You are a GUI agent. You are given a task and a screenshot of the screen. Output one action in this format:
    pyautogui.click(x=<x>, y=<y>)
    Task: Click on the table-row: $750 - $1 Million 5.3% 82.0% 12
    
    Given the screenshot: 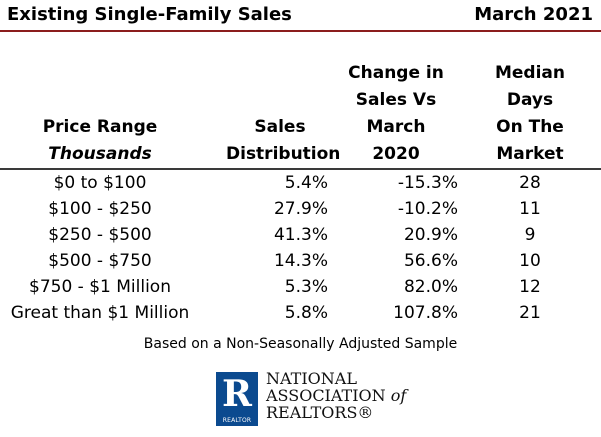 What is the action you would take?
    pyautogui.click(x=300, y=288)
    